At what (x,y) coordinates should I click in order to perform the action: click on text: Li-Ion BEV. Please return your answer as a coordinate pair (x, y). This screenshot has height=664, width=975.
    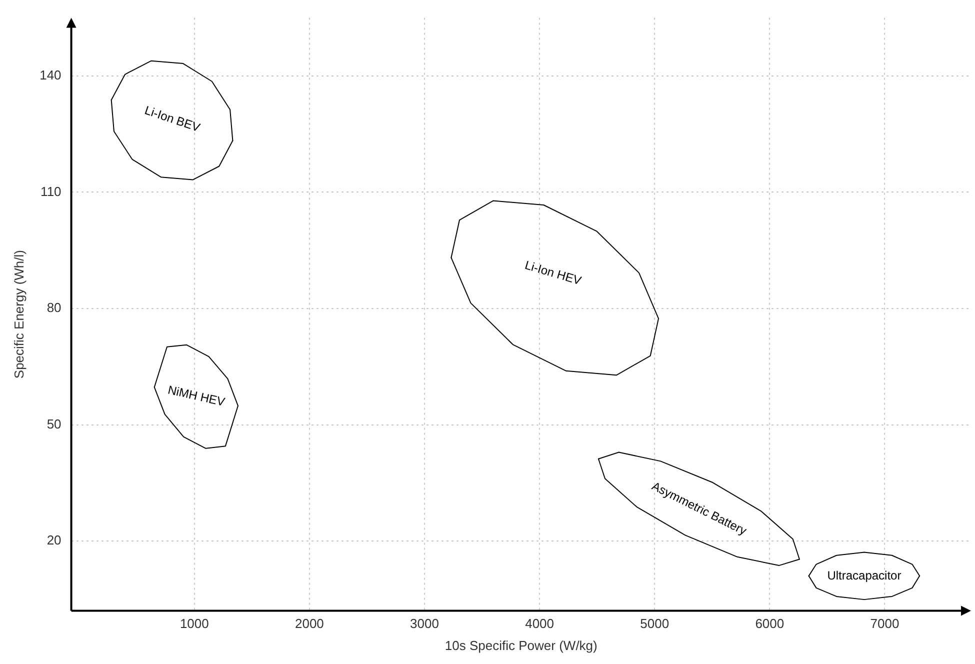
    Looking at the image, I should click on (172, 119).